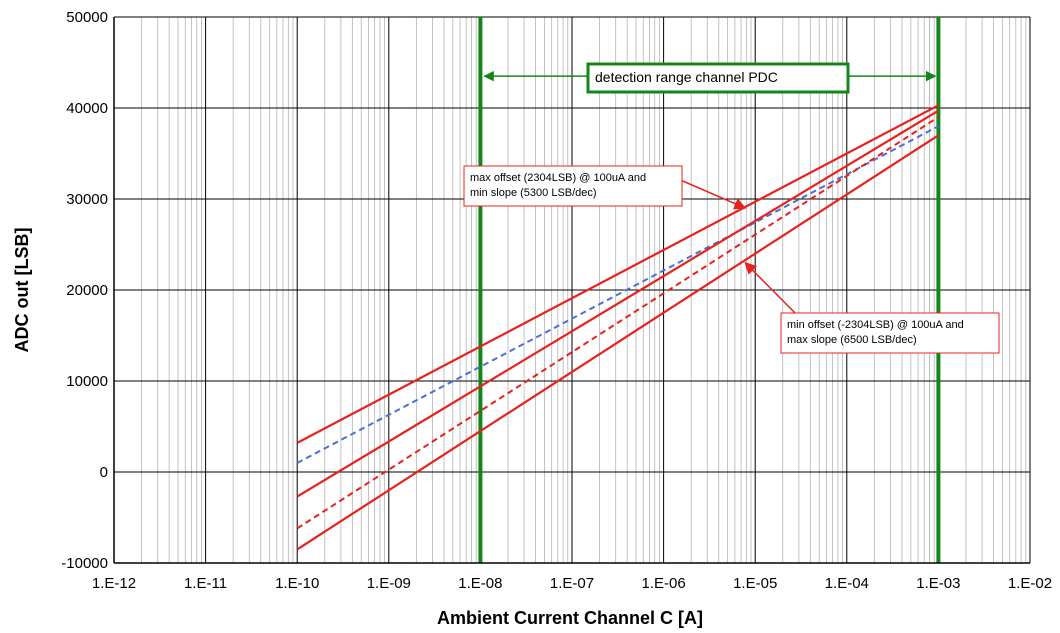  Describe the element at coordinates (686, 77) in the screenshot. I see `detection-range-label: detection range channel PDC` at that location.